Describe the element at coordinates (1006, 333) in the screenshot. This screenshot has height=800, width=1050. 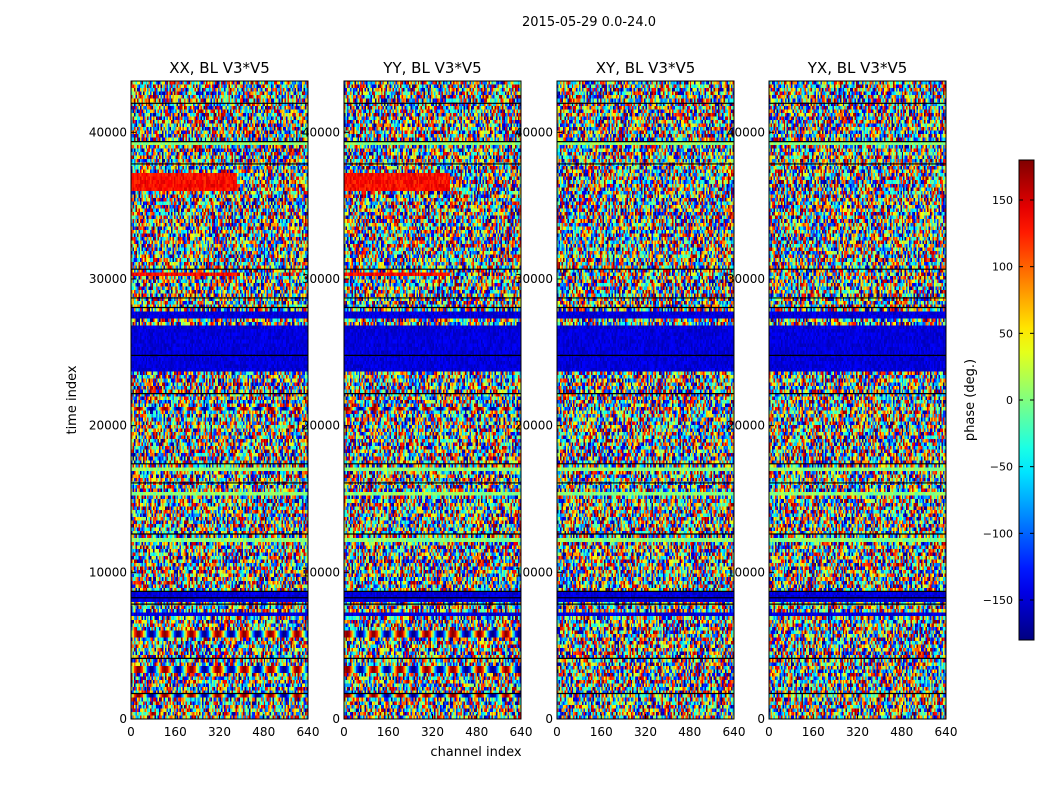
I see `colorbar-tick-label: 50` at that location.